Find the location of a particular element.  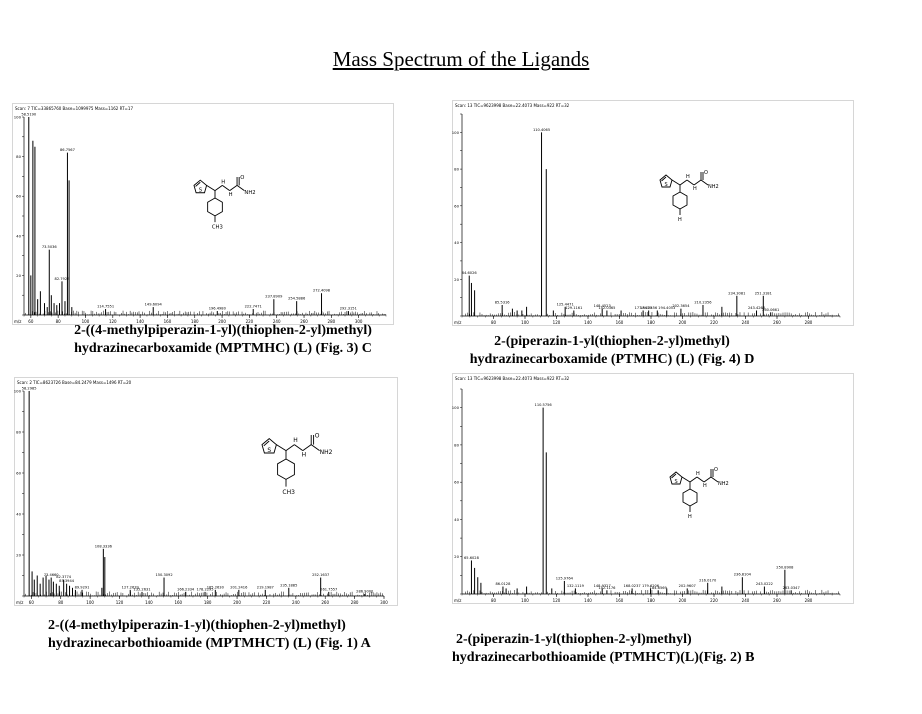

peak-label: 114.7551 is located at coordinates (105, 307).